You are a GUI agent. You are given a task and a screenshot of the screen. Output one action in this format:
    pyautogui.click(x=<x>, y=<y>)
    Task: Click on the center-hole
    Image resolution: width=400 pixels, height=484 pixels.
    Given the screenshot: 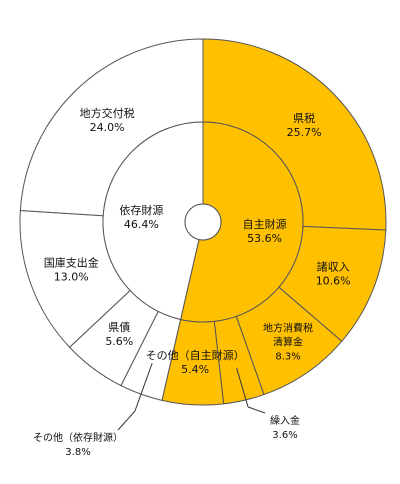 What is the action you would take?
    pyautogui.click(x=203, y=222)
    